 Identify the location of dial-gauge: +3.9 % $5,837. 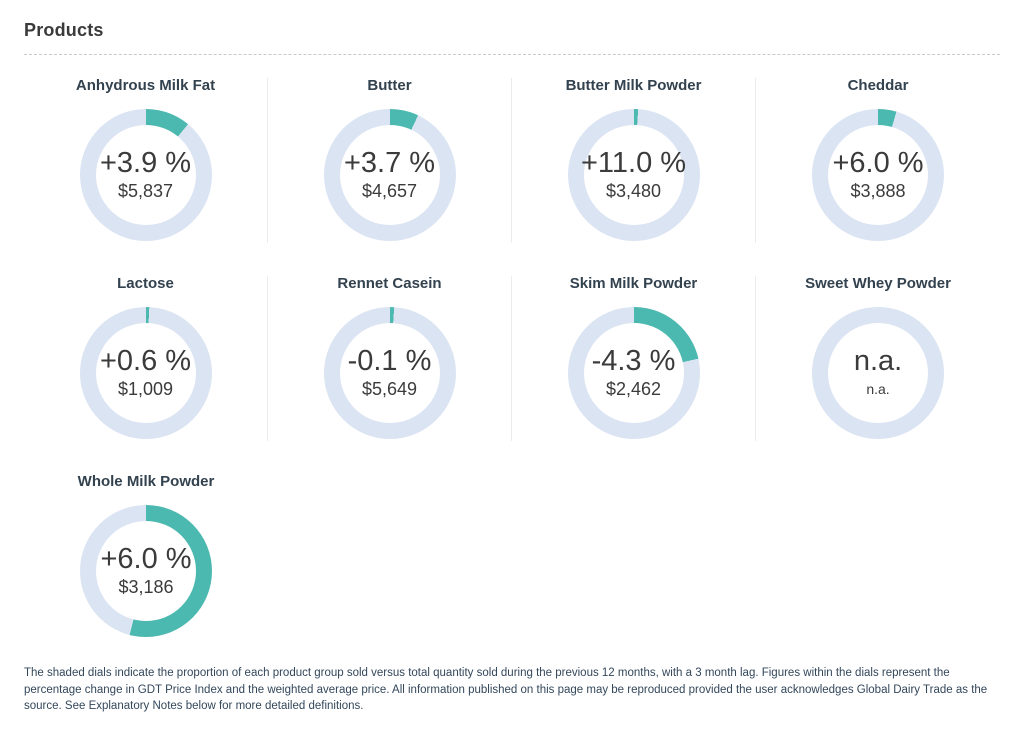
(145, 175).